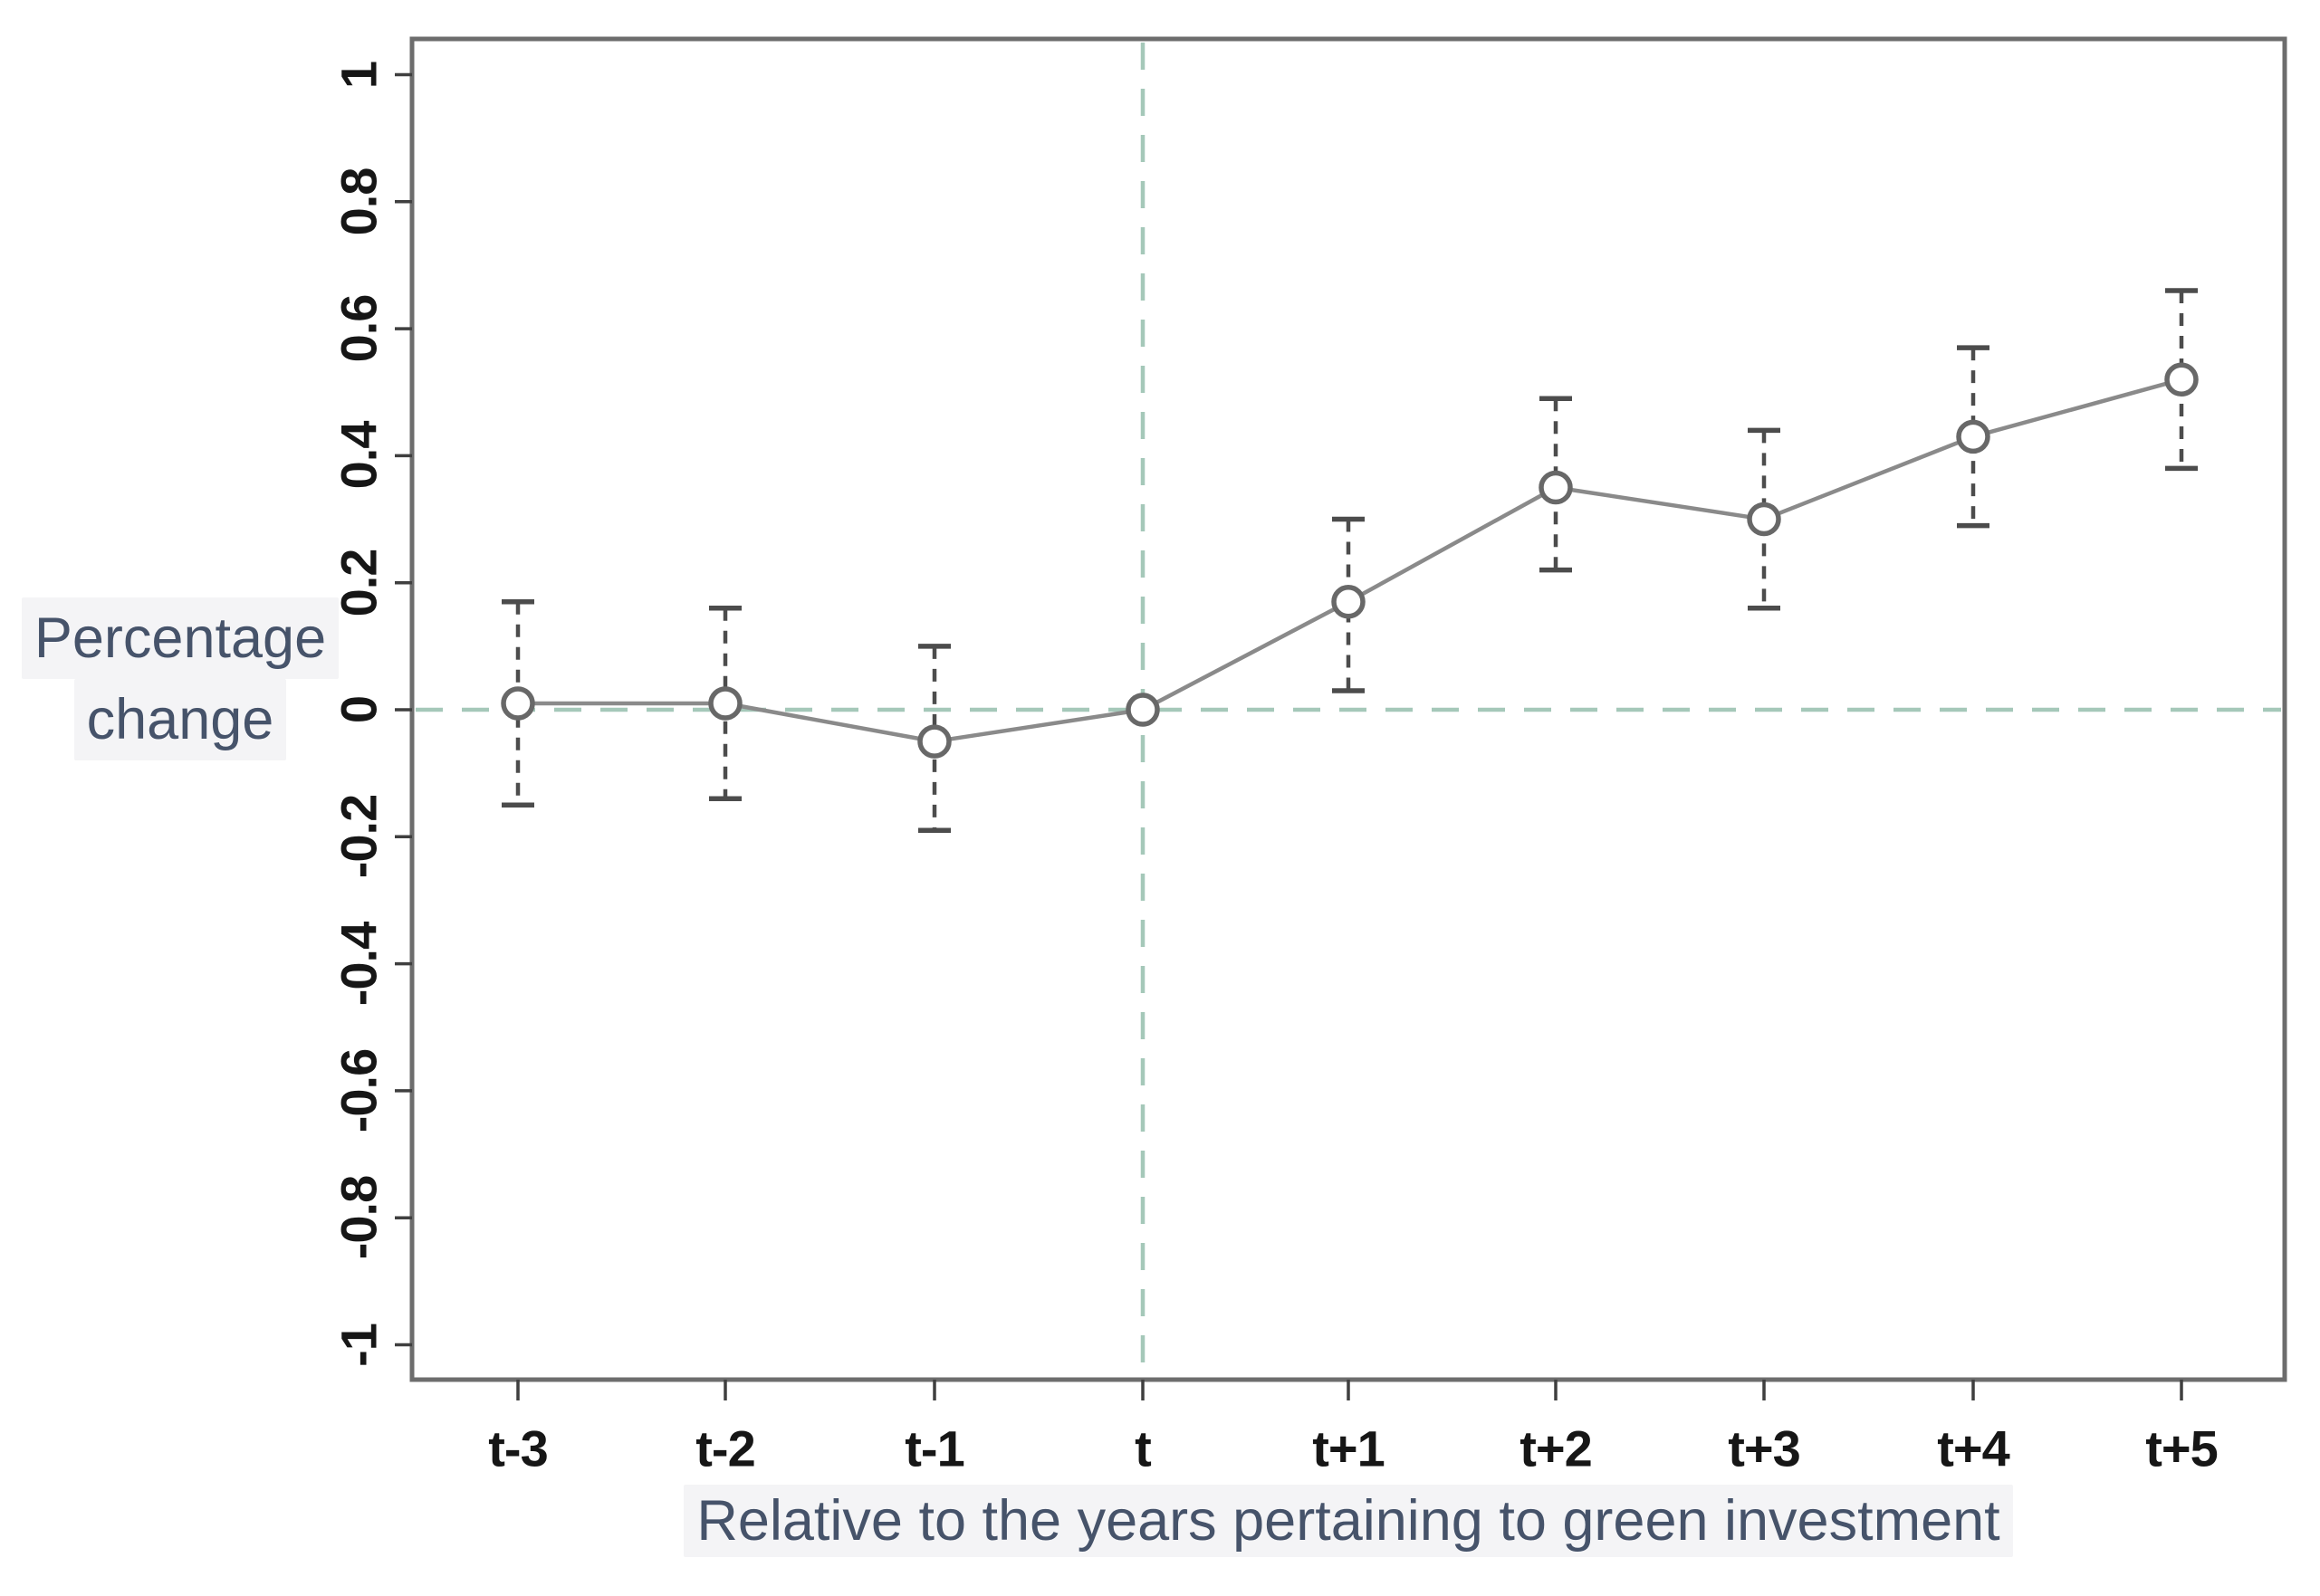 This screenshot has height=1596, width=2320. Describe the element at coordinates (180, 719) in the screenshot. I see `y-axis-title-line2: change` at that location.